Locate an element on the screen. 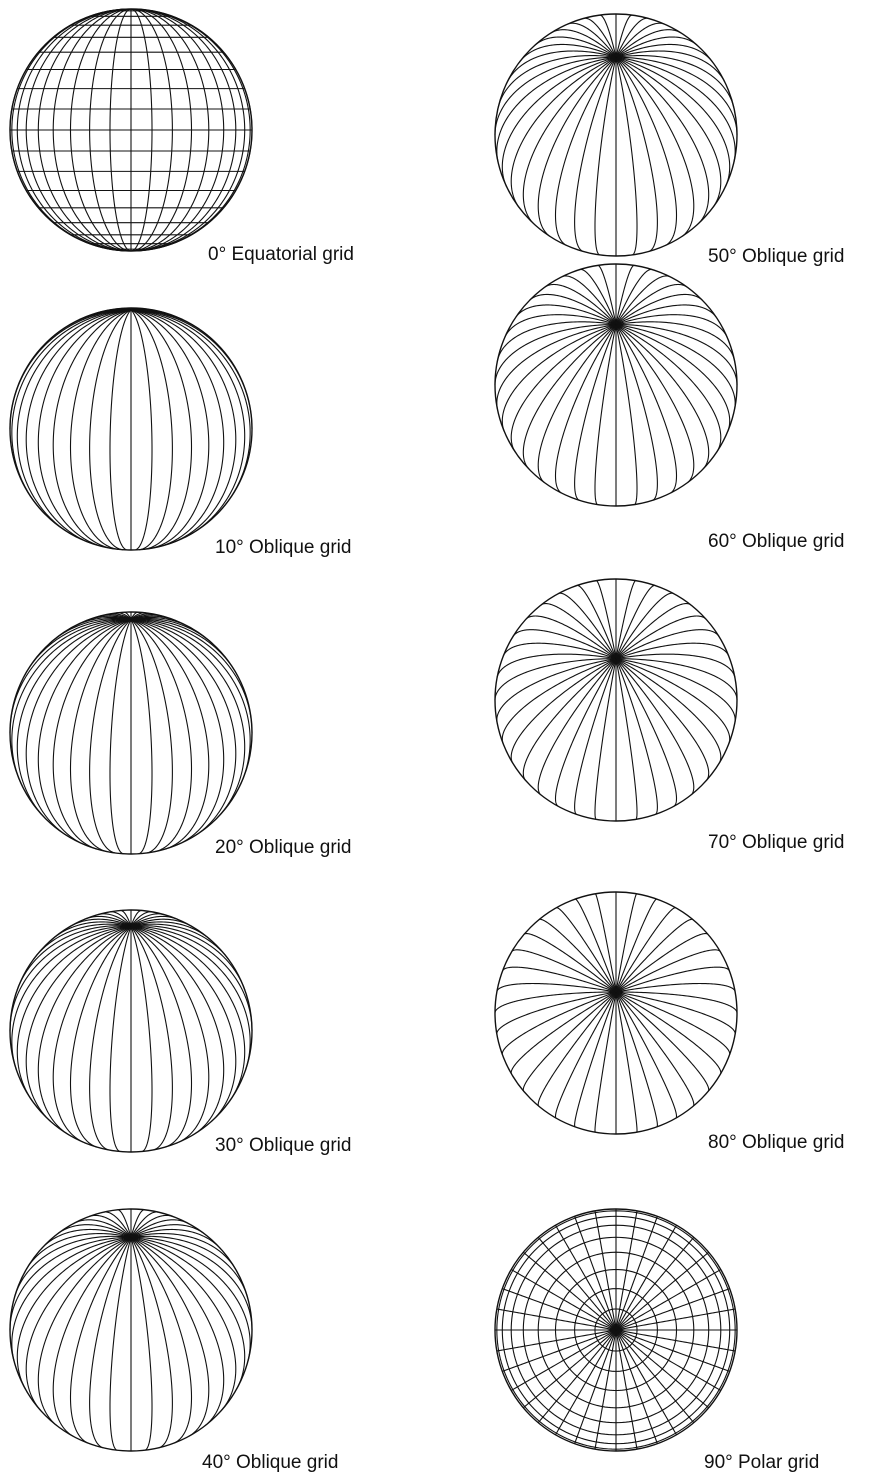 This screenshot has width=896, height=1481. oblique-grid-20: 20° Oblique grid is located at coordinates (180, 734).